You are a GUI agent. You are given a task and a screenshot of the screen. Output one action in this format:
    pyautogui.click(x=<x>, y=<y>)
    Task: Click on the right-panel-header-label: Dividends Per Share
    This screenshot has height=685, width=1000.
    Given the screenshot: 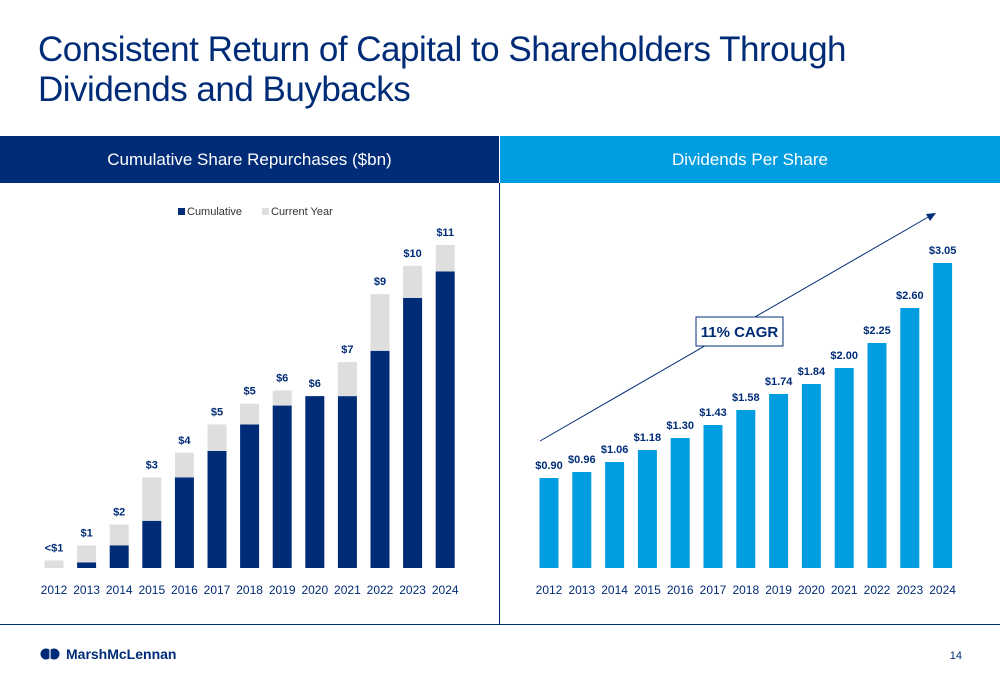 What is the action you would take?
    pyautogui.click(x=750, y=159)
    